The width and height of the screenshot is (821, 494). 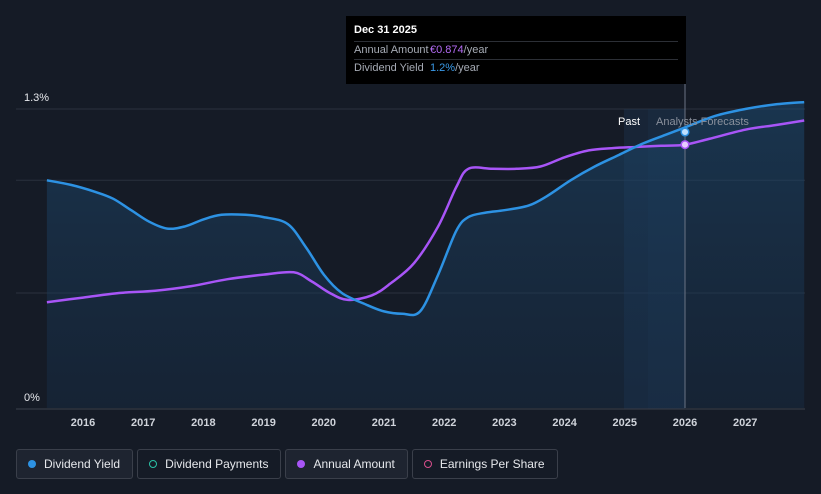 What do you see at coordinates (685, 132) in the screenshot?
I see `dividend-yield-marker` at bounding box center [685, 132].